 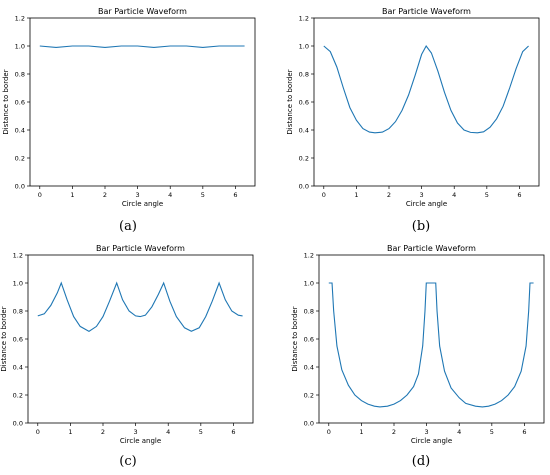 What do you see at coordinates (128, 226) in the screenshot?
I see `panel-label: (a)` at bounding box center [128, 226].